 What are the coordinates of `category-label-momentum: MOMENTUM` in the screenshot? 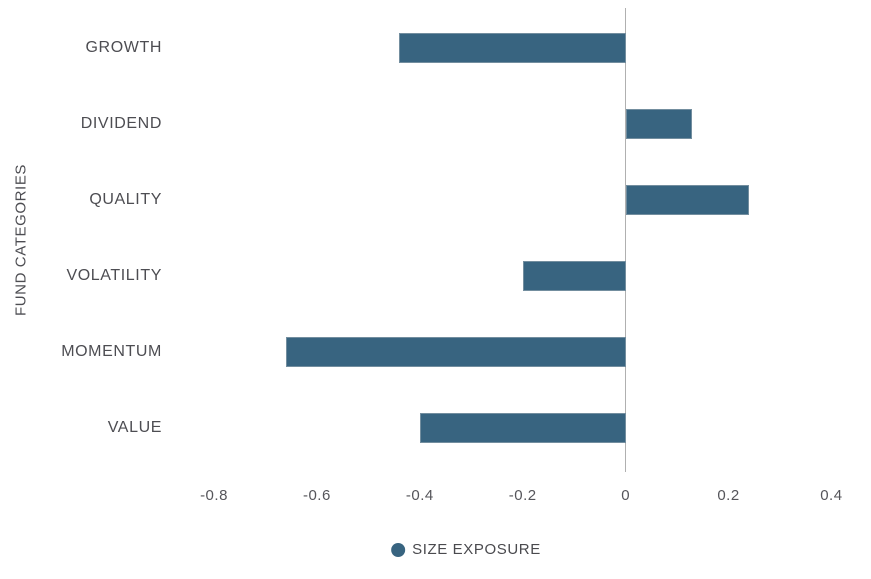 It's located at (111, 351).